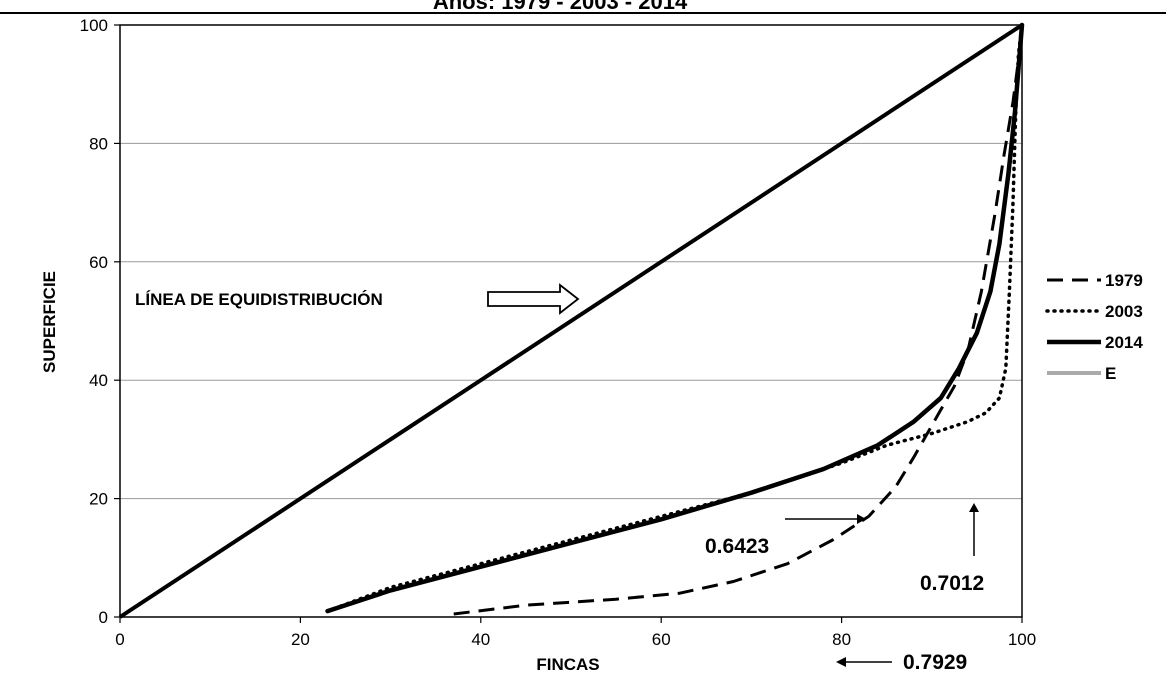  What do you see at coordinates (103, 617) in the screenshot?
I see `y-tick-label: 0` at bounding box center [103, 617].